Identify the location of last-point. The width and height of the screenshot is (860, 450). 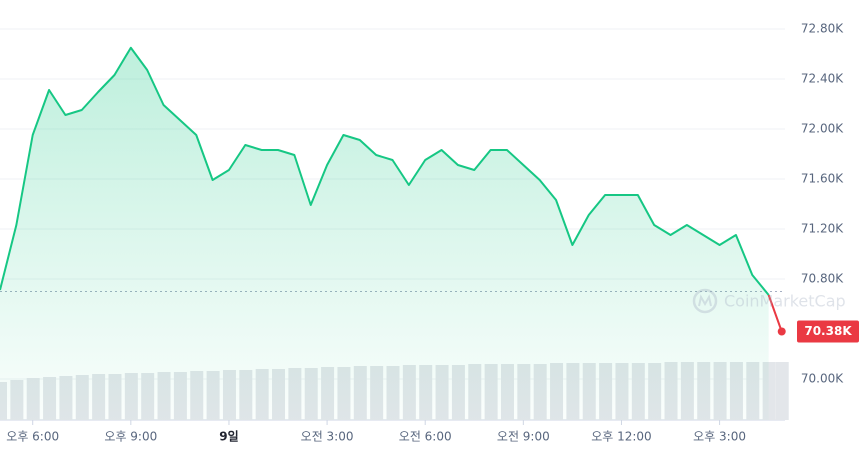
(781, 331).